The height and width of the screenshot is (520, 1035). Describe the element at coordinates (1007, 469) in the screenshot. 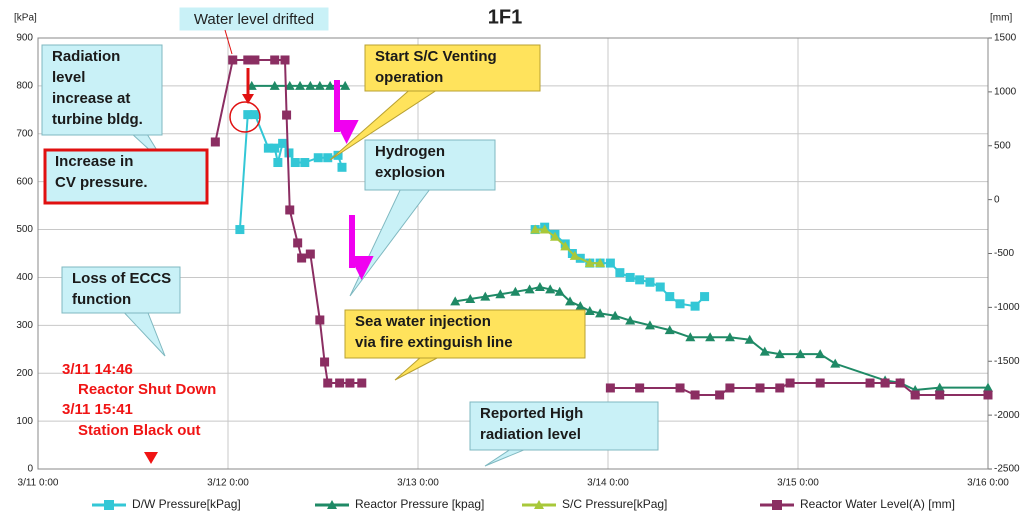

I see `y2-tick-label: -2500` at that location.